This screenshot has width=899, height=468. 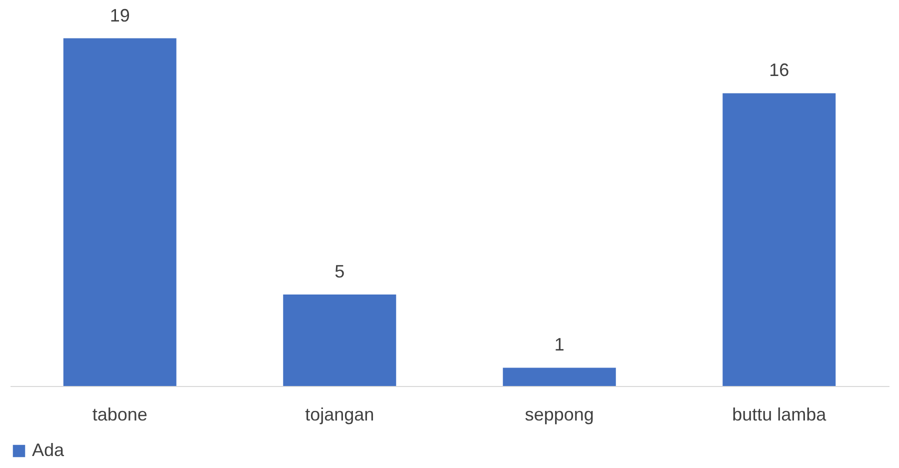 I want to click on data-label: 19, so click(x=120, y=15).